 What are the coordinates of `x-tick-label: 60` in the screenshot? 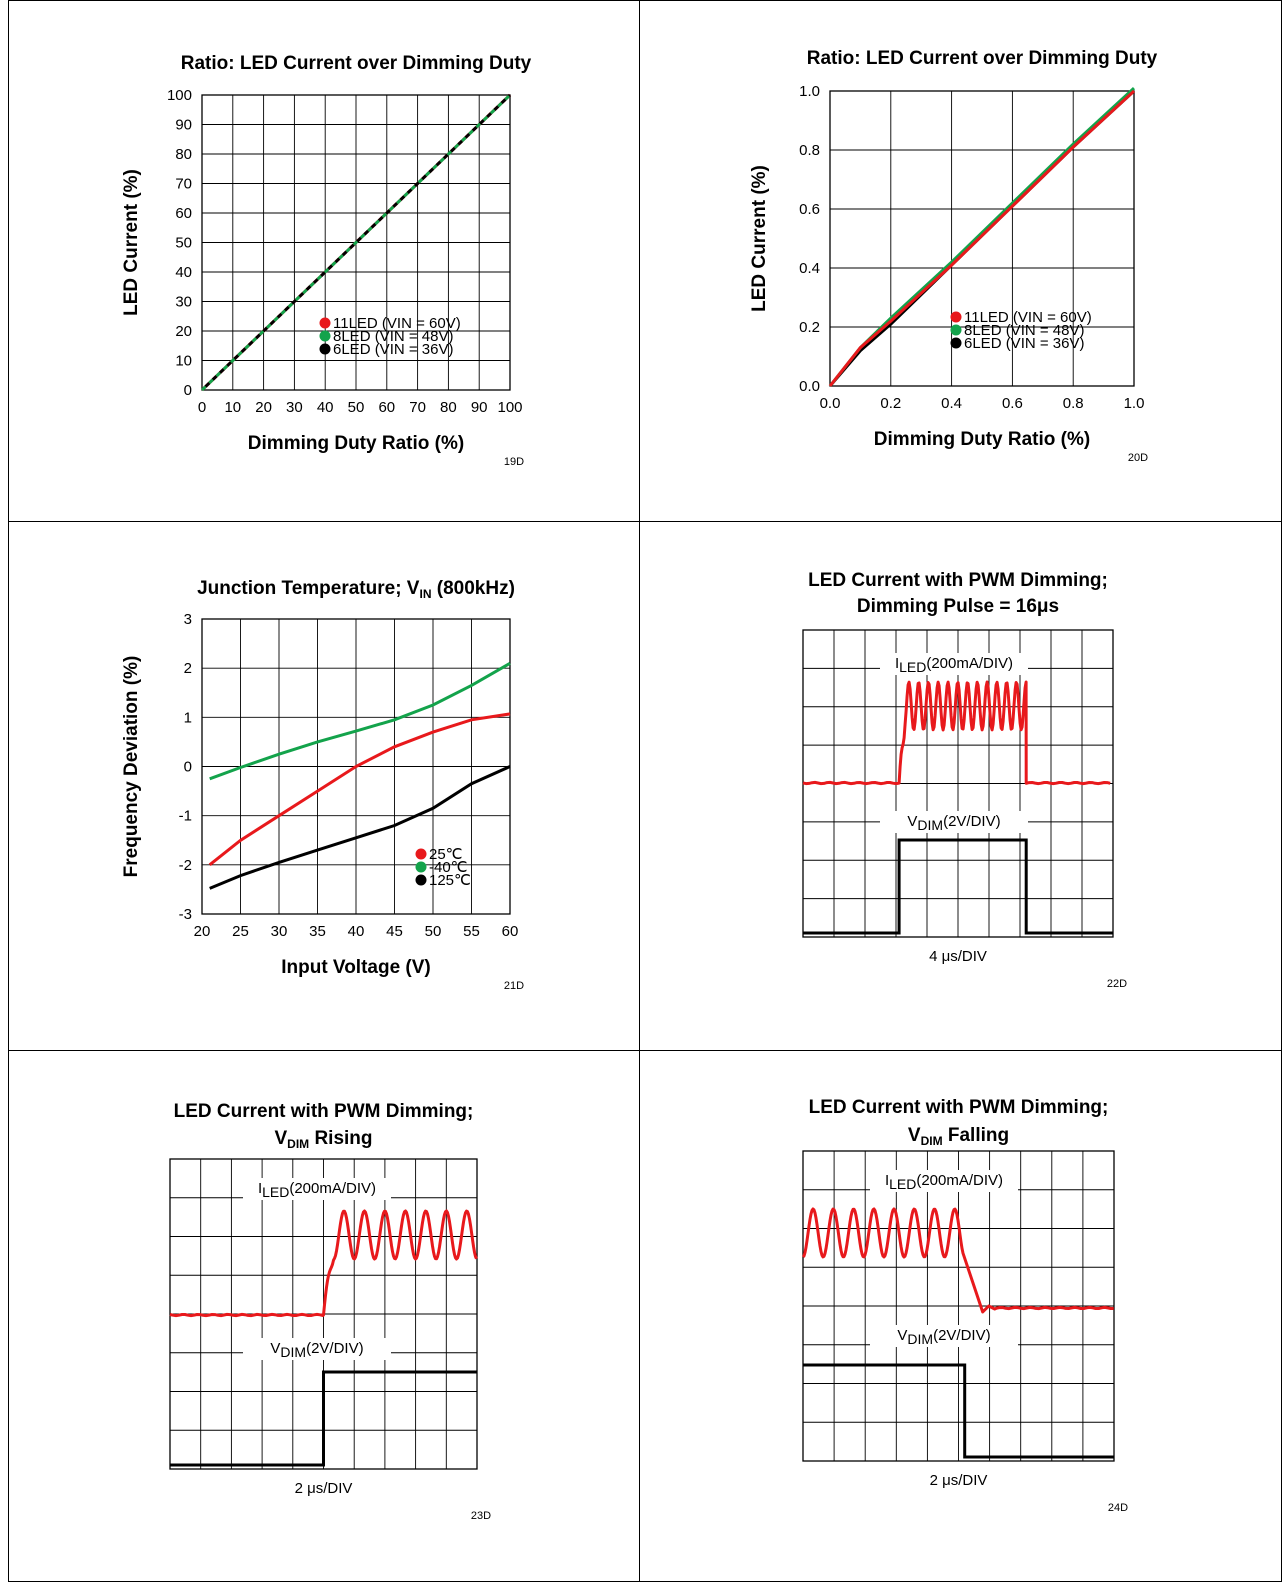 It's located at (510, 931).